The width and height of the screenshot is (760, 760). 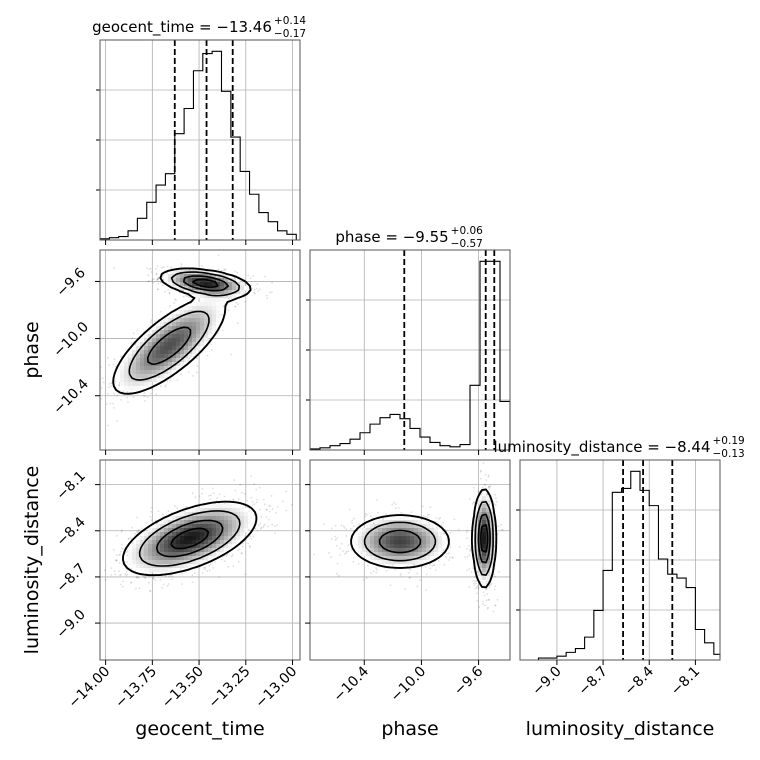 What do you see at coordinates (410, 355) in the screenshot?
I see `histogram-step` at bounding box center [410, 355].